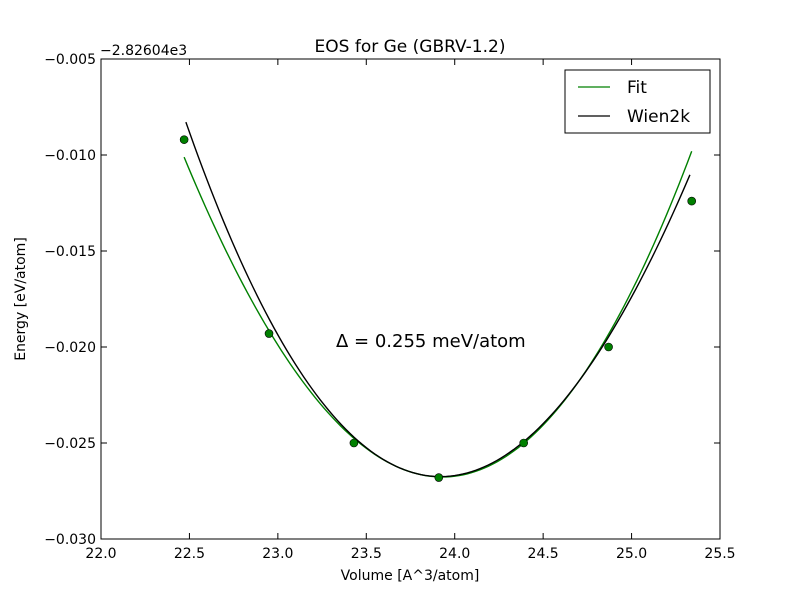 The height and width of the screenshot is (600, 800). Describe the element at coordinates (21, 299) in the screenshot. I see `y-axis-label: Energy [eV/atom]` at that location.